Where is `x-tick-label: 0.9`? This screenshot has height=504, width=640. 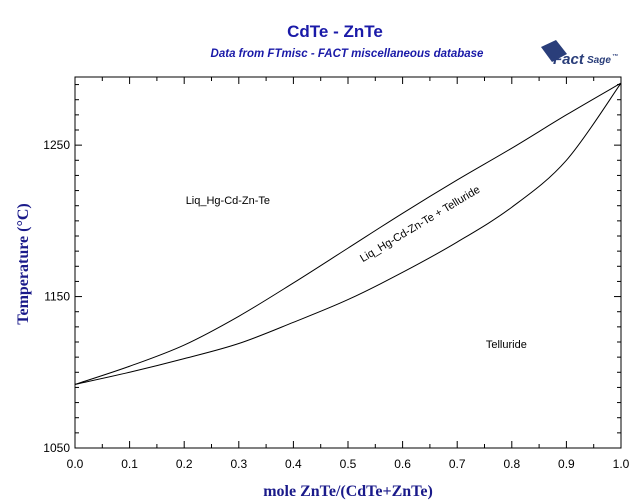
x-tick-label: 0.9 is located at coordinates (566, 464).